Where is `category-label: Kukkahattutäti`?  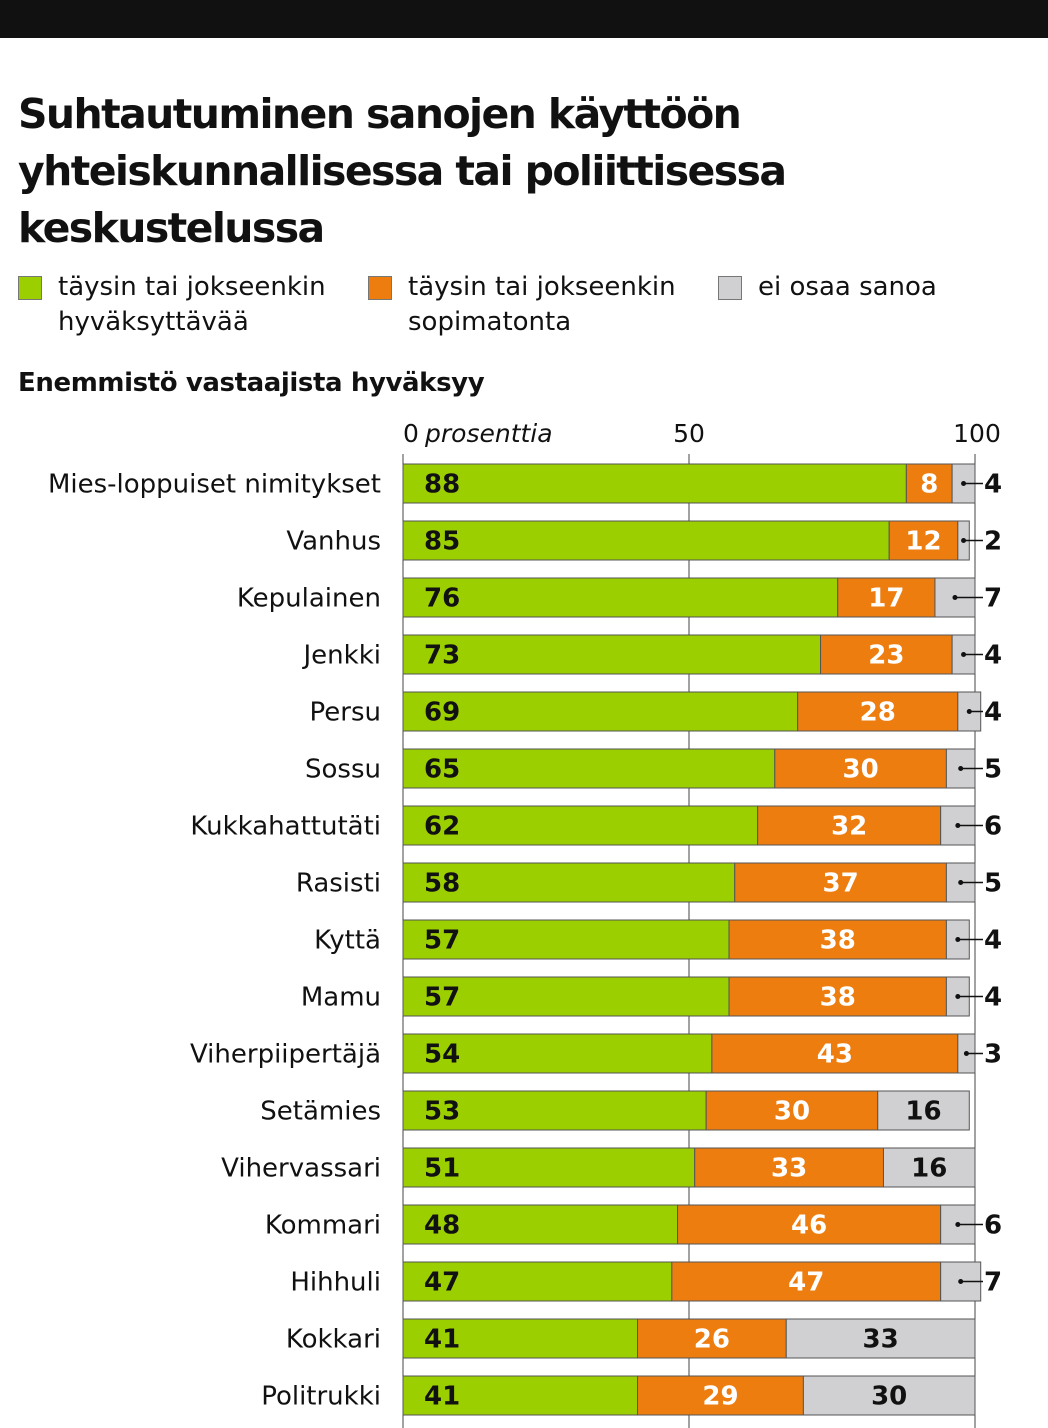 category-label: Kukkahattutäti is located at coordinates (285, 827).